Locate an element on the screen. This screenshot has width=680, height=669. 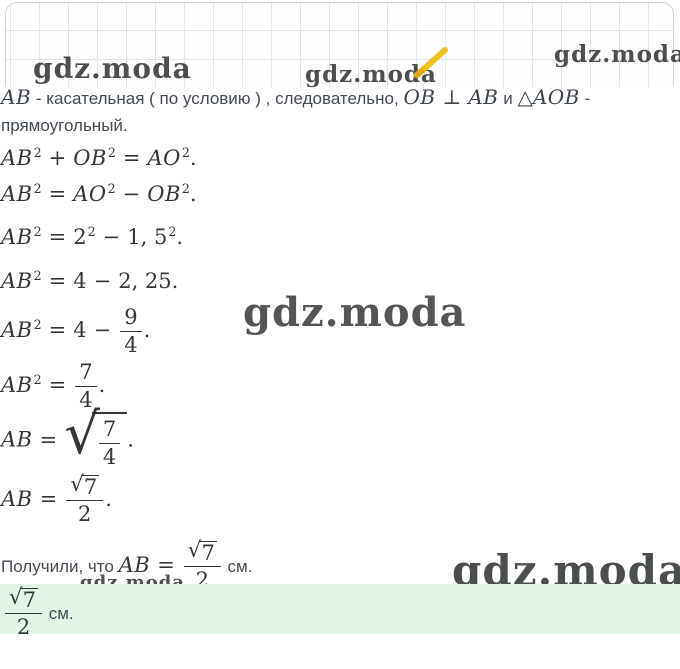
formula-fraction-result: AB2 = 7 4. is located at coordinates (53, 386).